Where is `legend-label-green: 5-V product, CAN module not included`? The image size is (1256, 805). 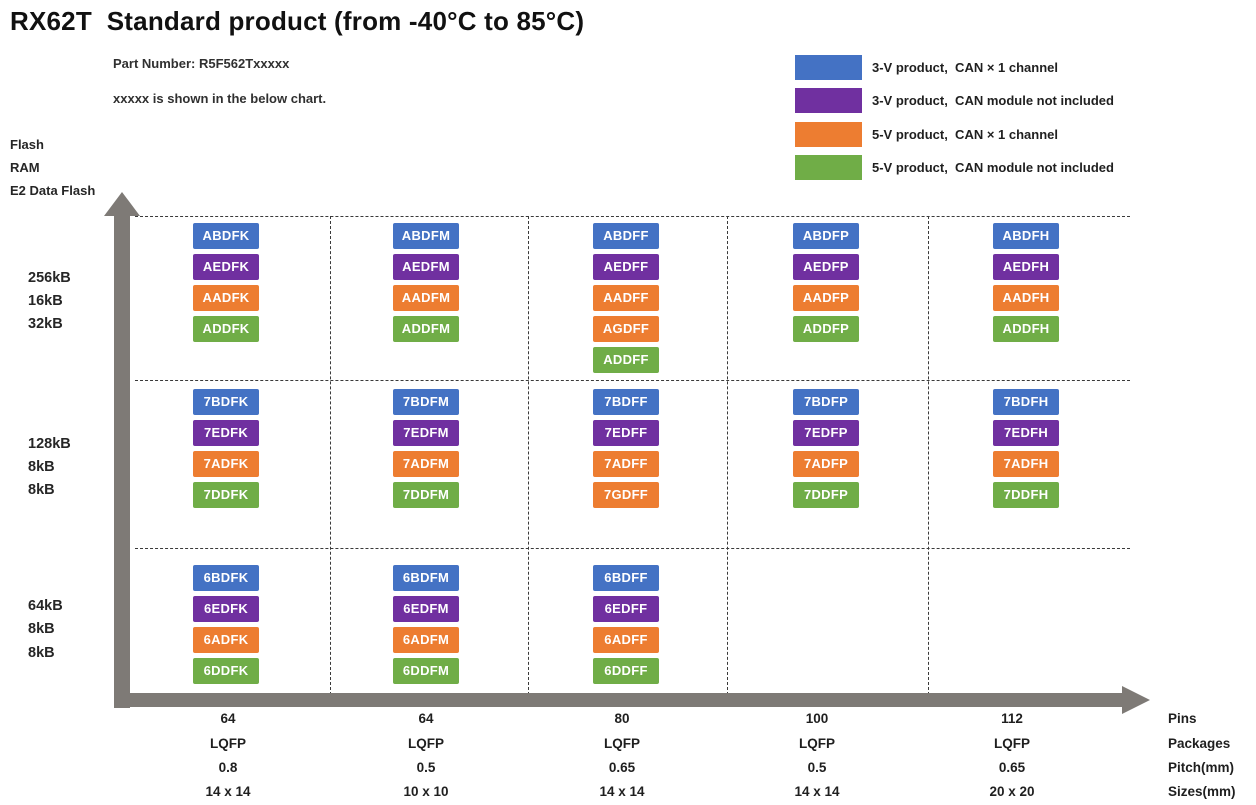 legend-label-green: 5-V product, CAN module not included is located at coordinates (993, 167).